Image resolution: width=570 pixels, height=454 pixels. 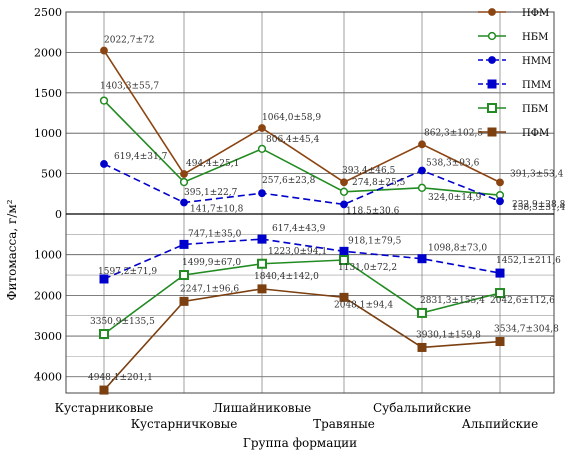 What do you see at coordinates (300, 443) in the screenshot?
I see `x-axis-title: Группа формации` at bounding box center [300, 443].